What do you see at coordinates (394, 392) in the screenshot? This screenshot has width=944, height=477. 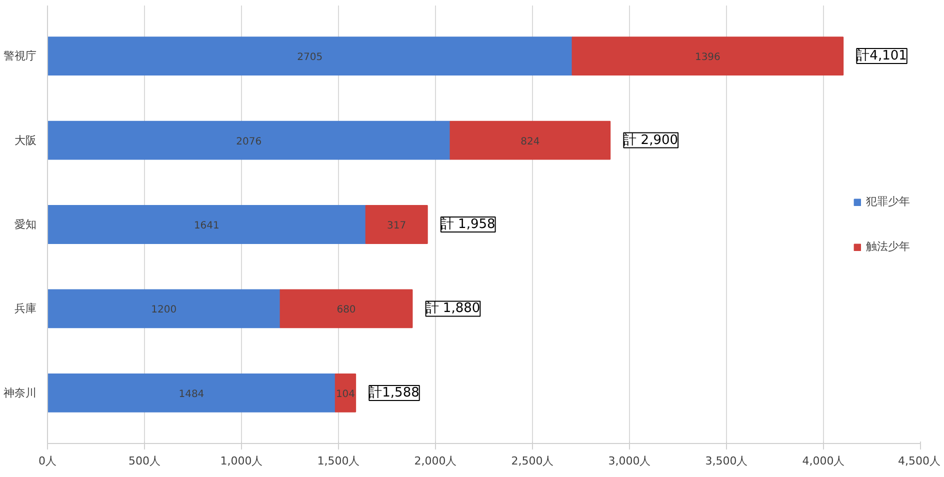 I see `total-label: 計1,588` at bounding box center [394, 392].